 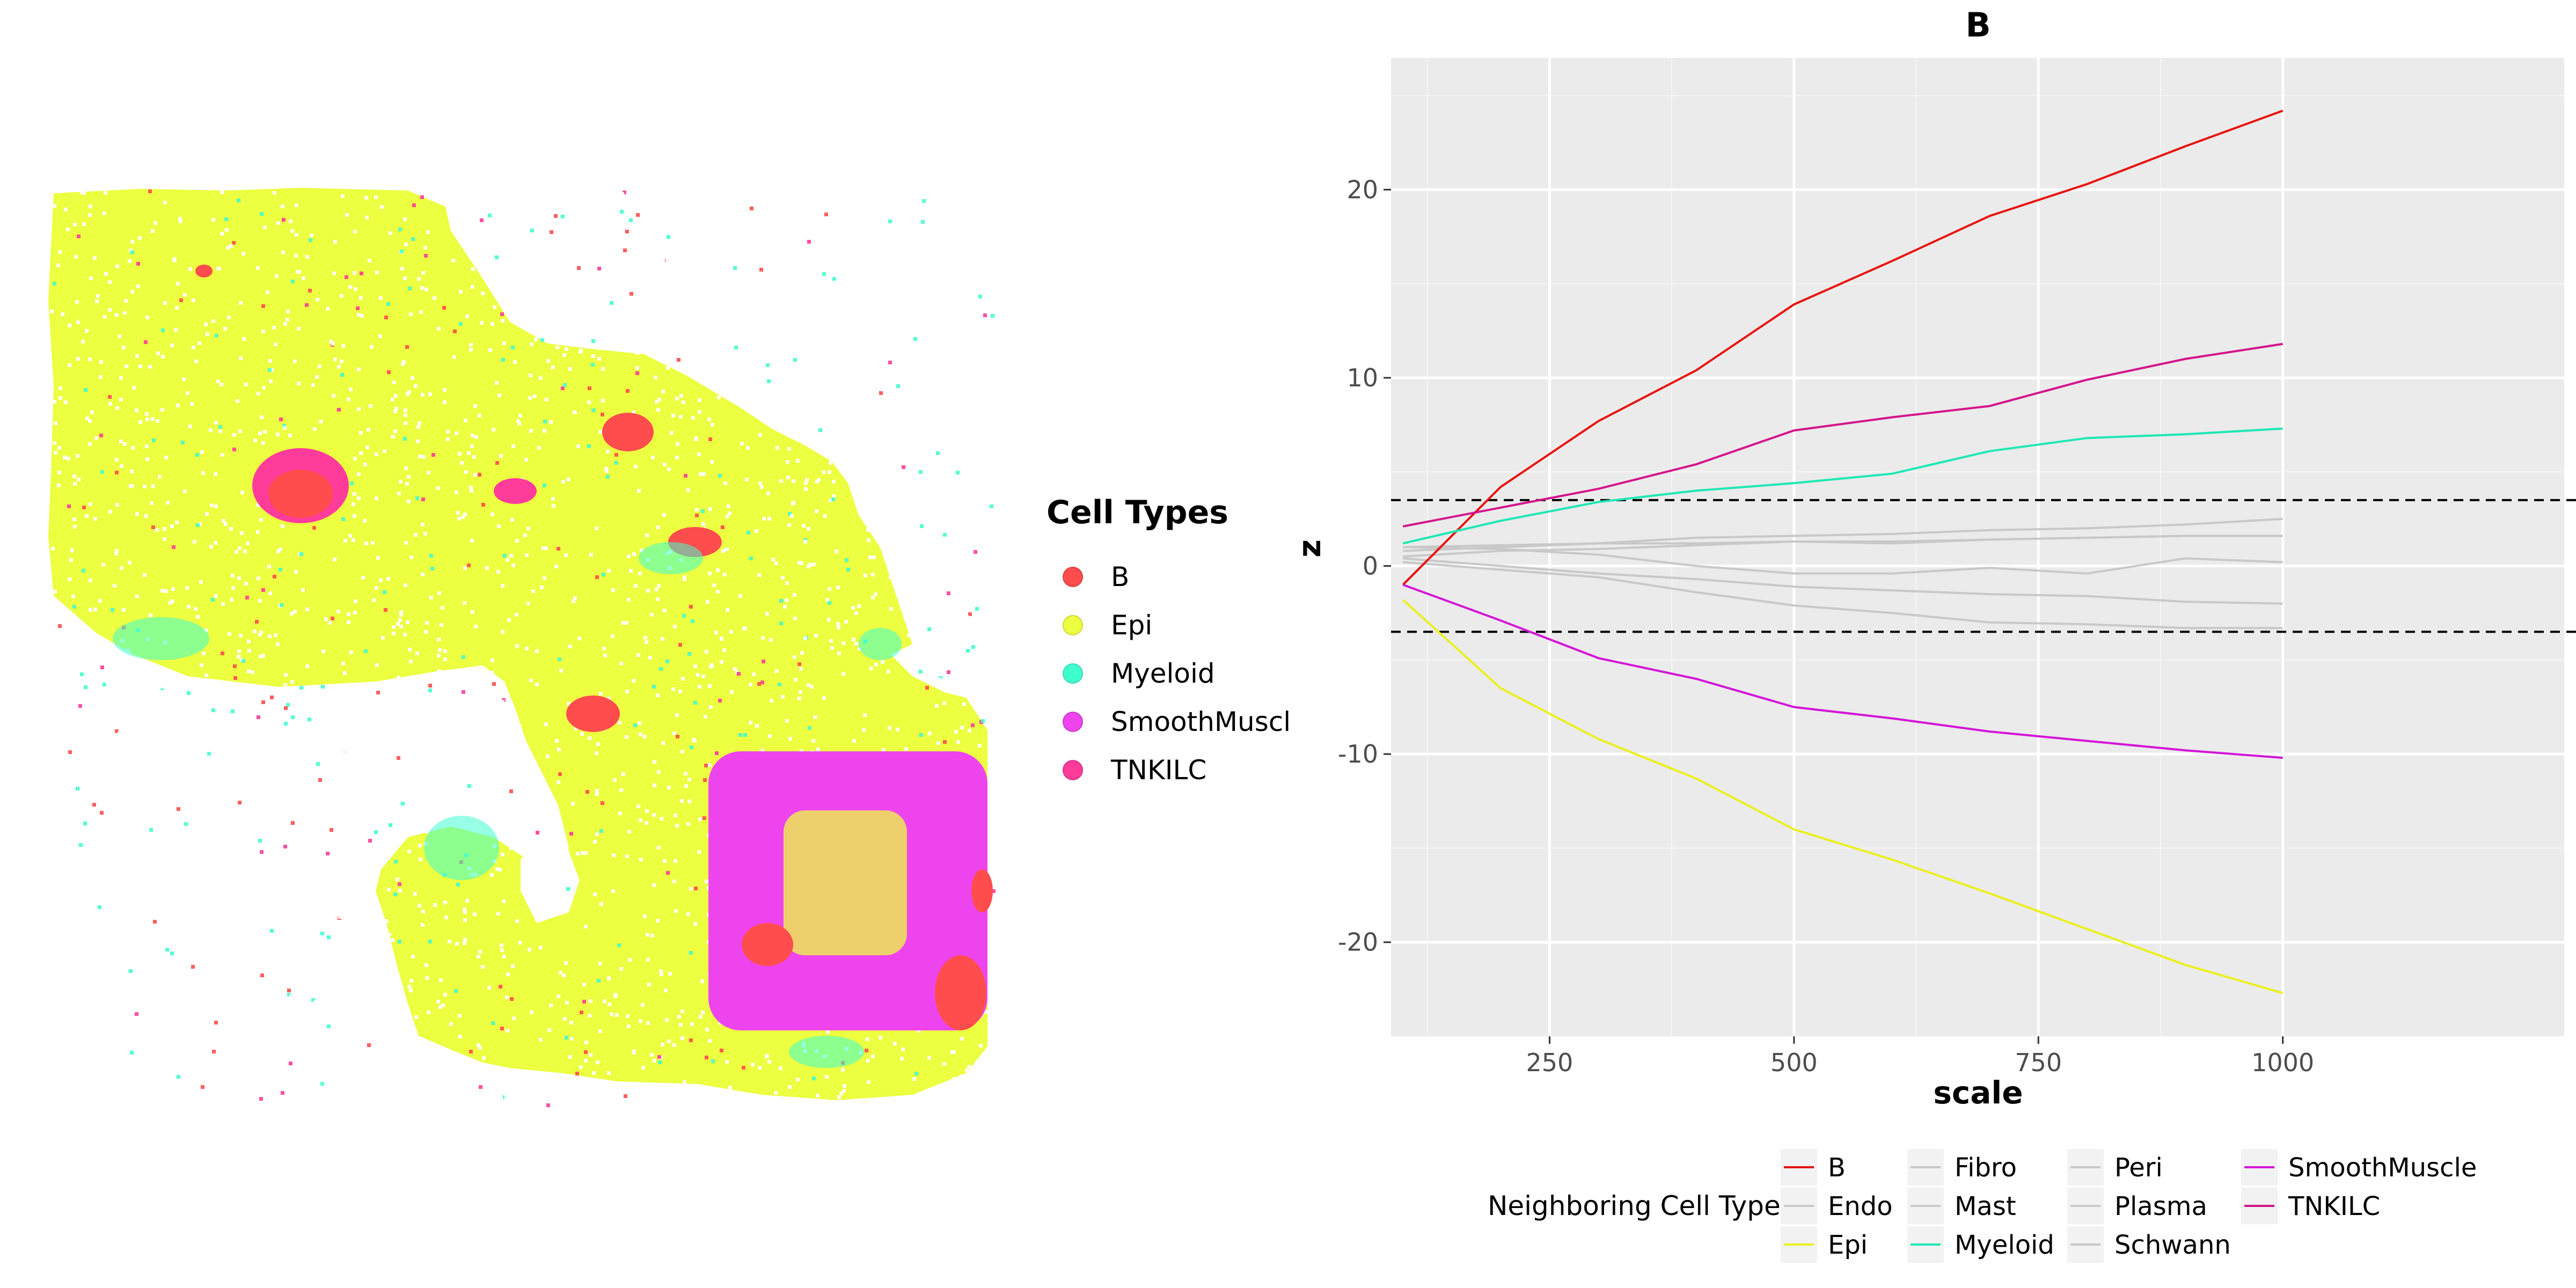 What do you see at coordinates (1186, 577) in the screenshot?
I see `cell-type-legend-item: B` at bounding box center [1186, 577].